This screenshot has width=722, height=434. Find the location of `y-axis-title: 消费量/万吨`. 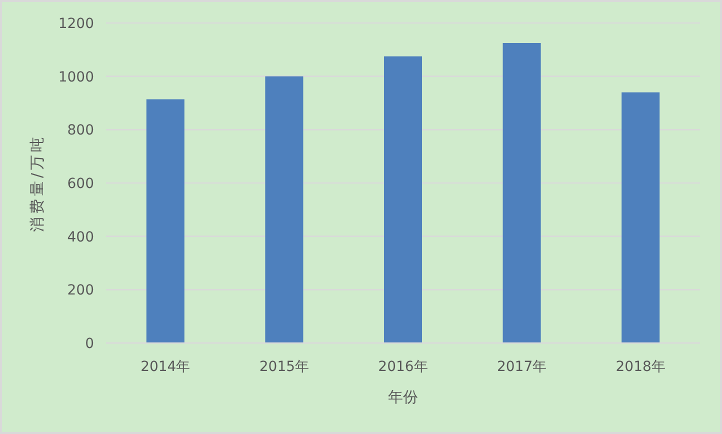

y-axis-title: 消费量/万吨 is located at coordinates (37, 183).